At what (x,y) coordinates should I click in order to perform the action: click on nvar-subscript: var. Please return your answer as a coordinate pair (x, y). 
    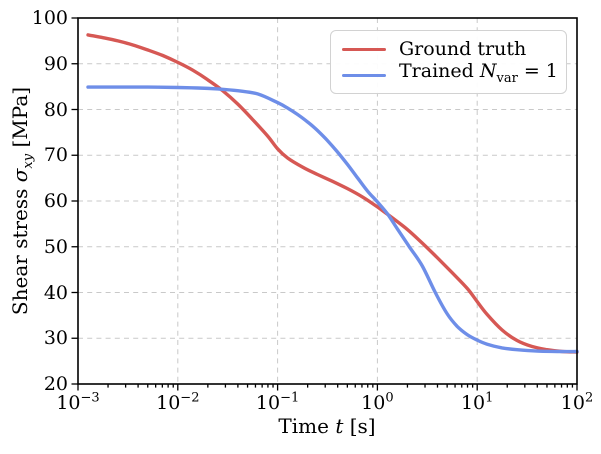
    Looking at the image, I should click on (507, 78).